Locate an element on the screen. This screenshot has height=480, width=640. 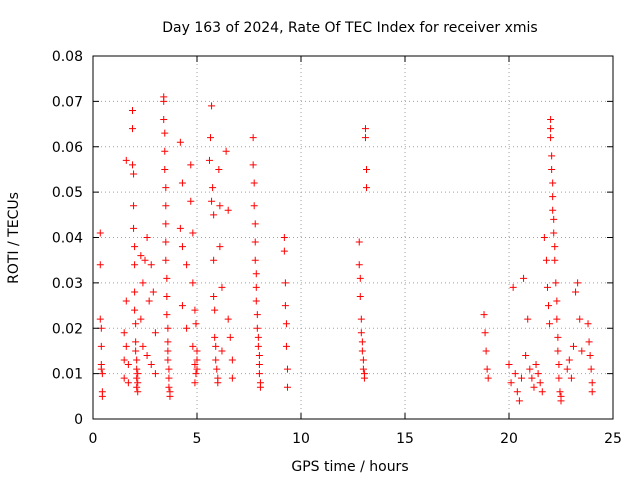
x-axis-label: GPS time / hours is located at coordinates (349, 467).